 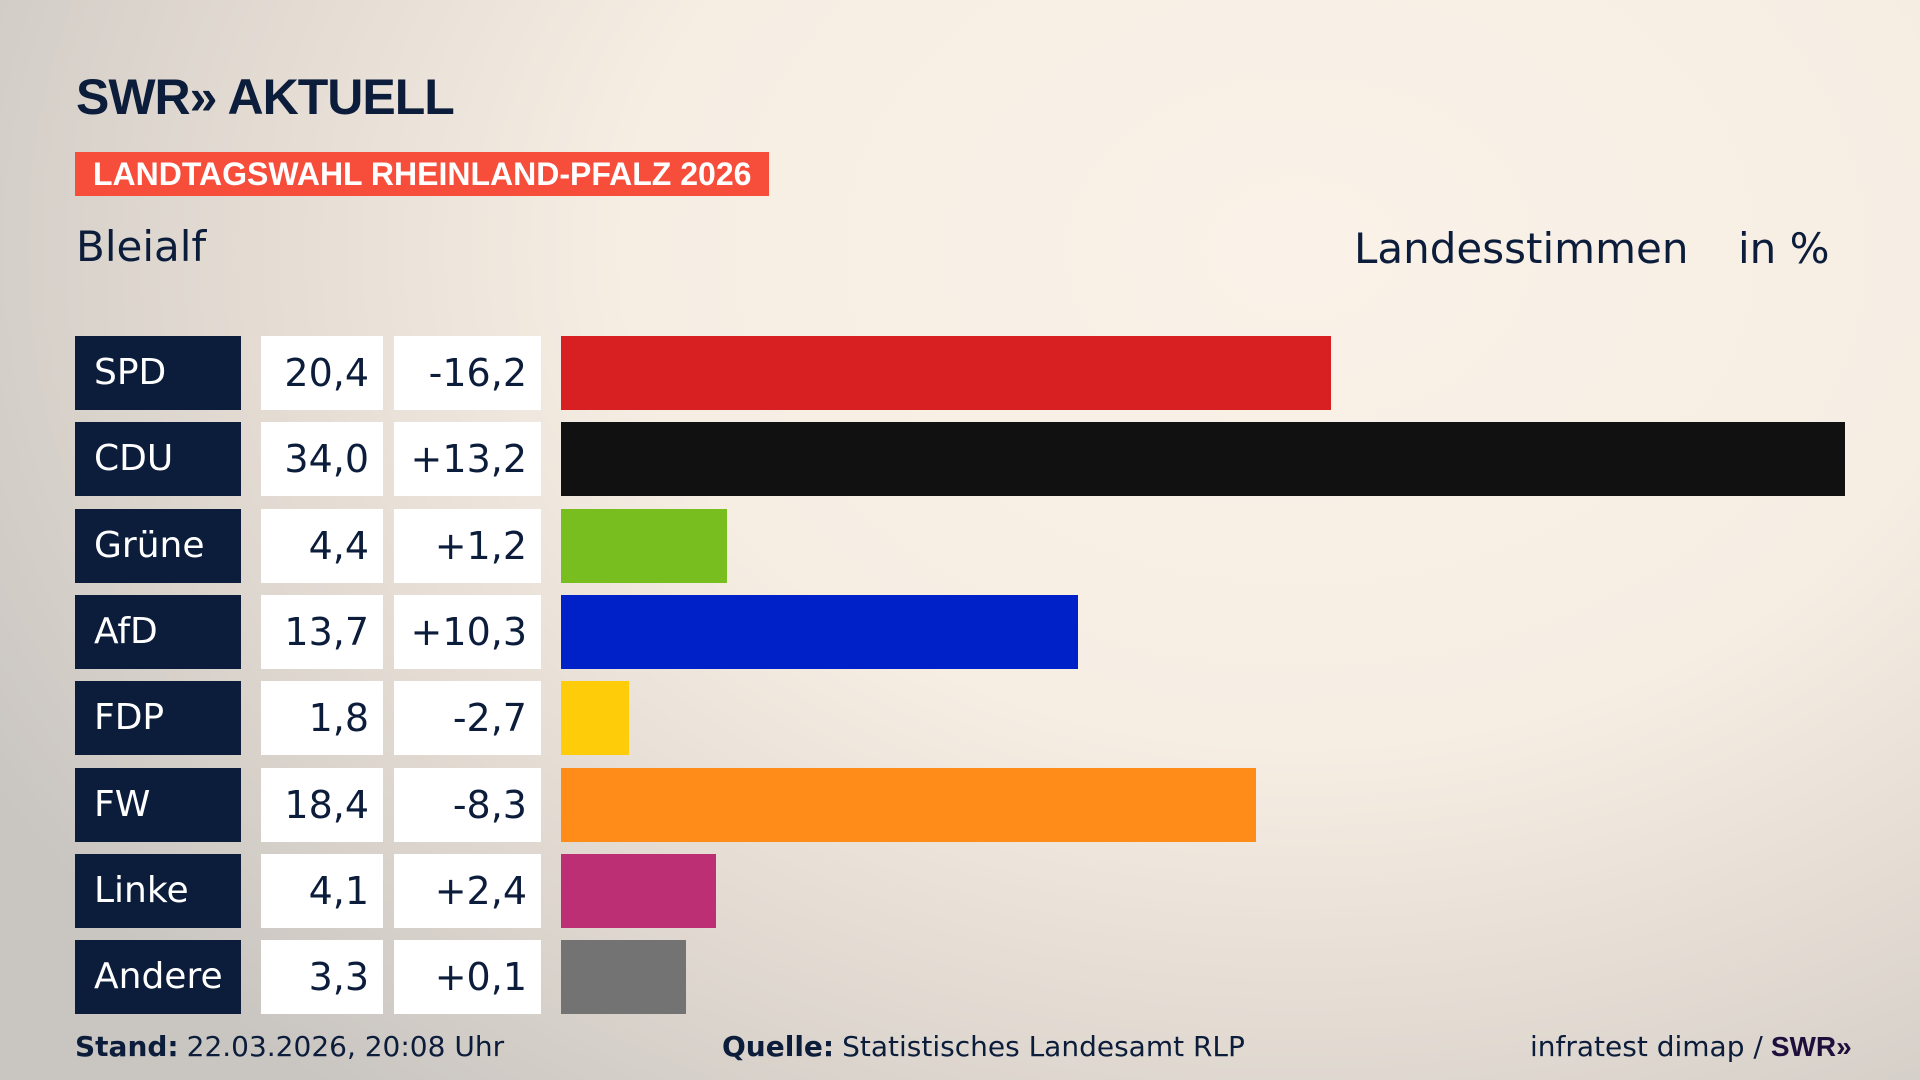 I want to click on party-label: FW, so click(x=158, y=804).